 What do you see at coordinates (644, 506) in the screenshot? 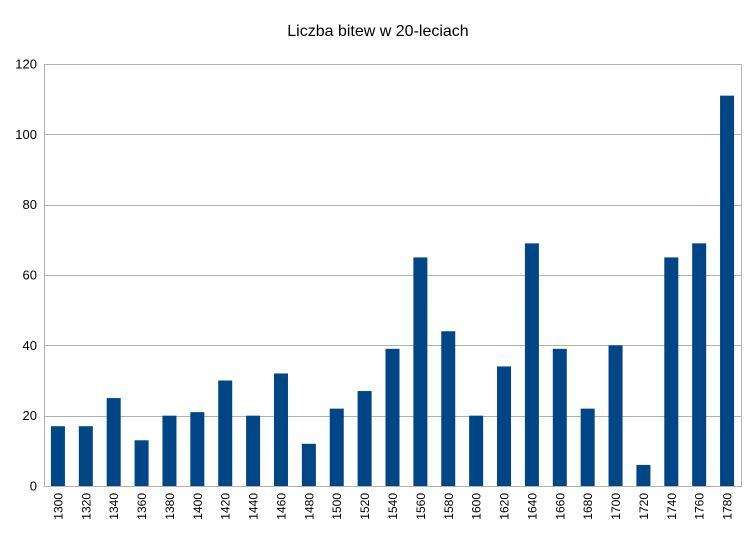
I see `x-tick-label: 1720` at bounding box center [644, 506].